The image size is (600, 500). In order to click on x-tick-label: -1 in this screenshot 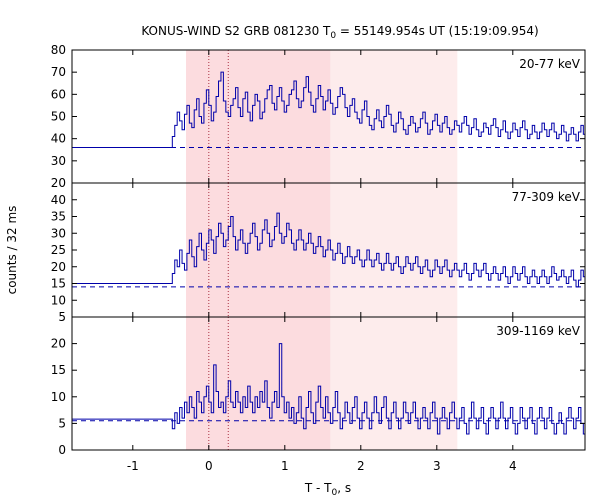, I will do `click(133, 466)`.